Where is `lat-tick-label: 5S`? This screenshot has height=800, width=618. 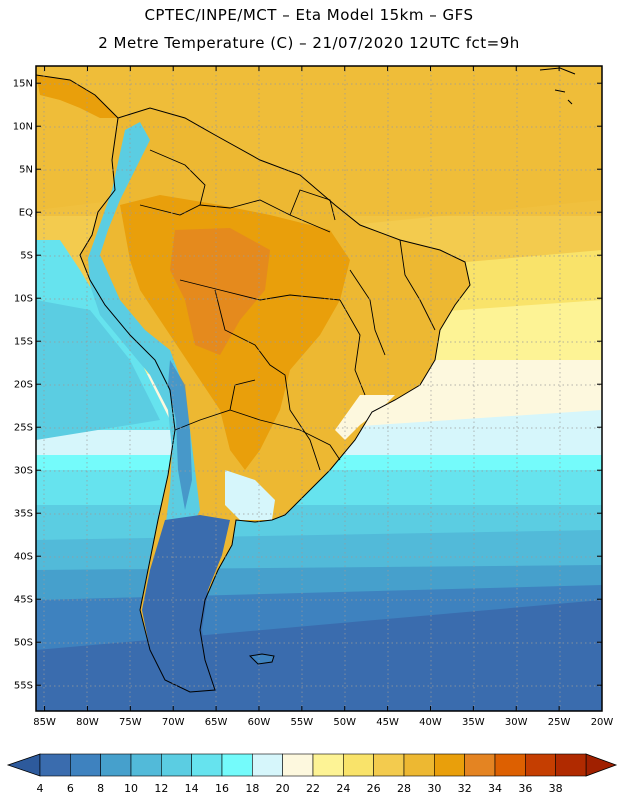
lat-tick-label: 5S is located at coordinates (26, 256).